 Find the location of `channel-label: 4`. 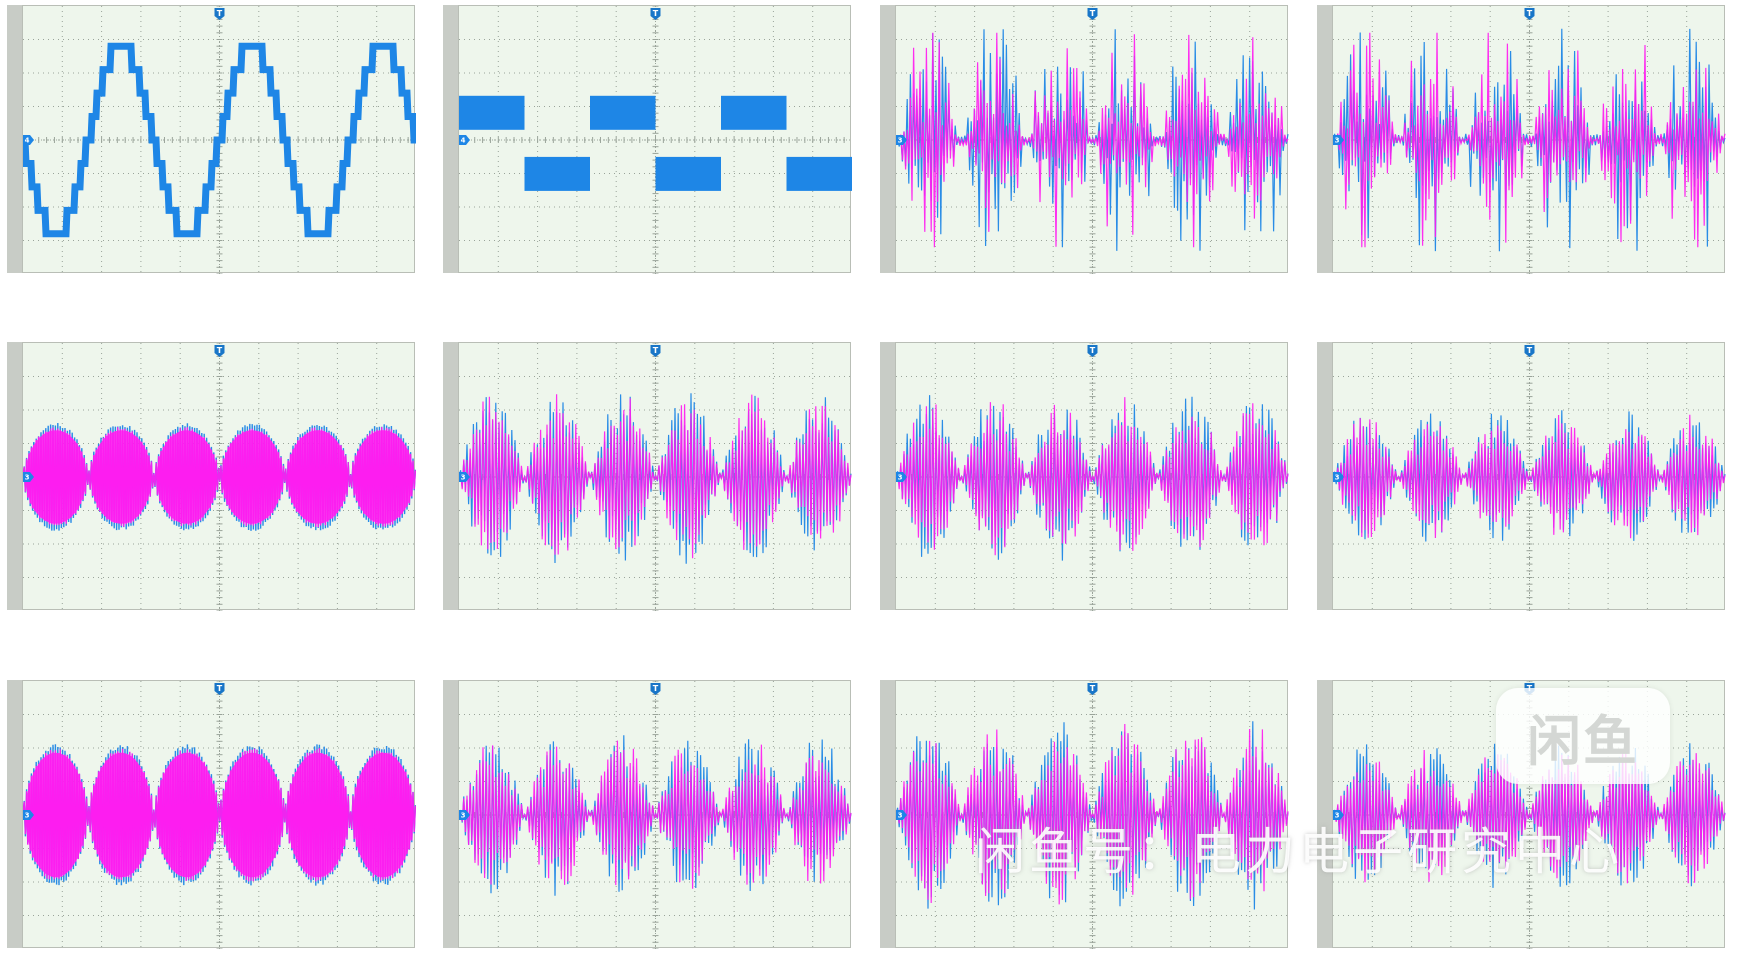

channel-label: 4 is located at coordinates (463, 141).